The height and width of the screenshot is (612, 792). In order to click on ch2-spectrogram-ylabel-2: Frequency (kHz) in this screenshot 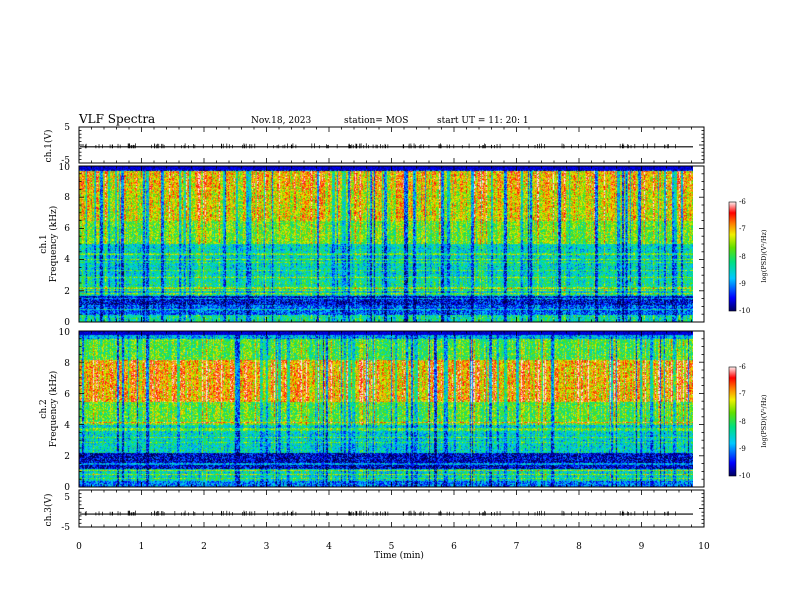, I will do `click(53, 409)`.